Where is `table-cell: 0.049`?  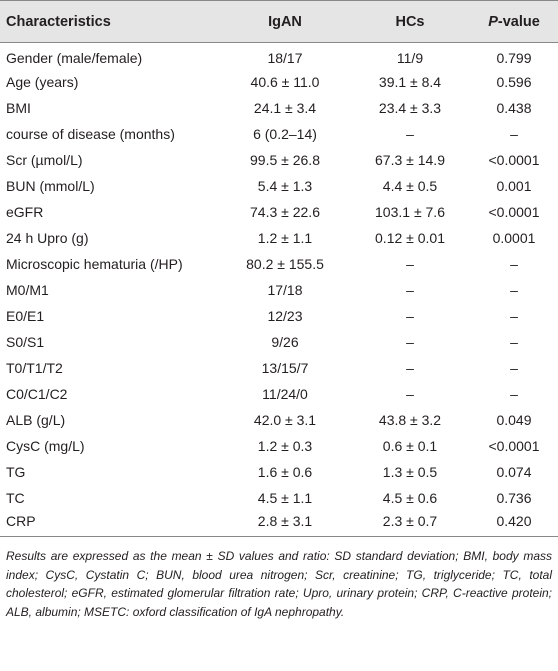
table-cell: 0.049 is located at coordinates (514, 419).